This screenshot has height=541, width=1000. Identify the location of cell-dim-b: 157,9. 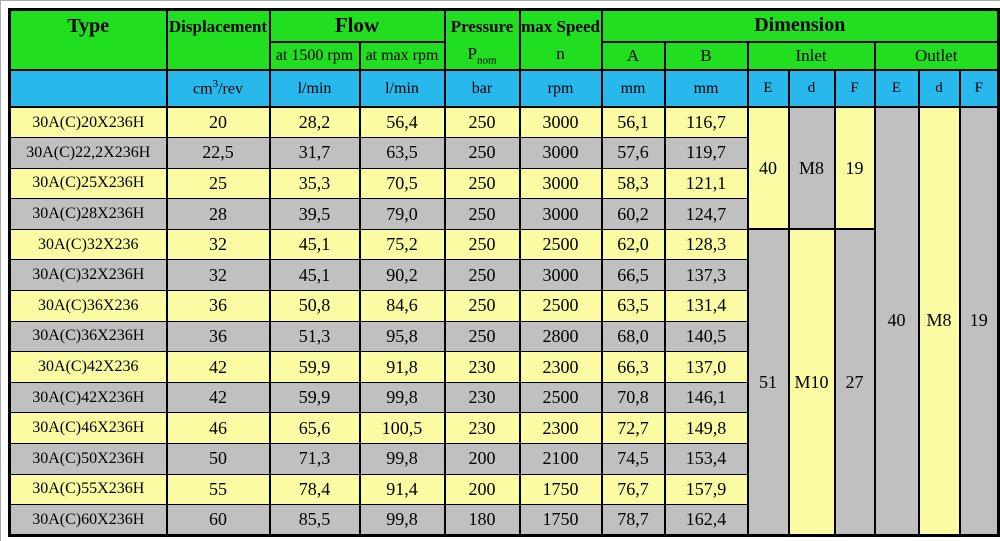
(706, 489).